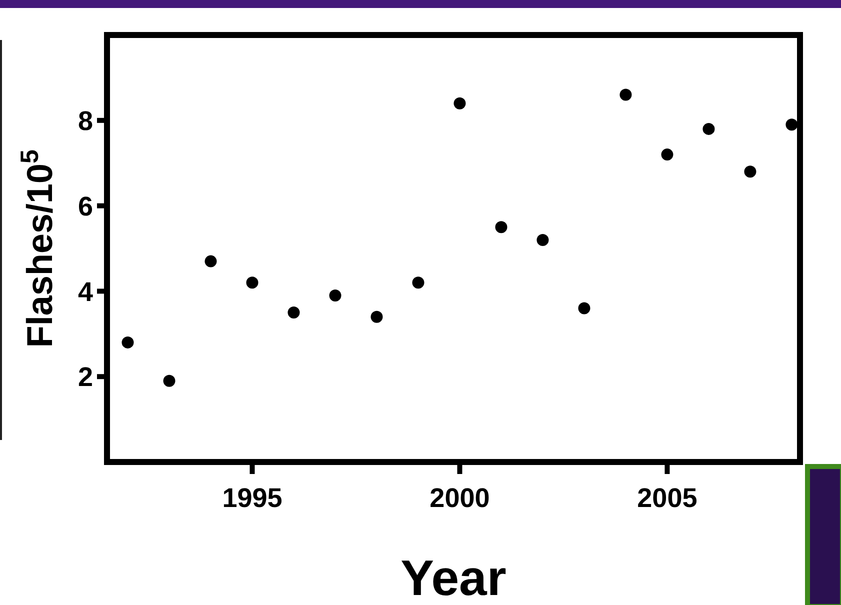 This screenshot has height=605, width=841. I want to click on x-tick-label: 1995, so click(252, 498).